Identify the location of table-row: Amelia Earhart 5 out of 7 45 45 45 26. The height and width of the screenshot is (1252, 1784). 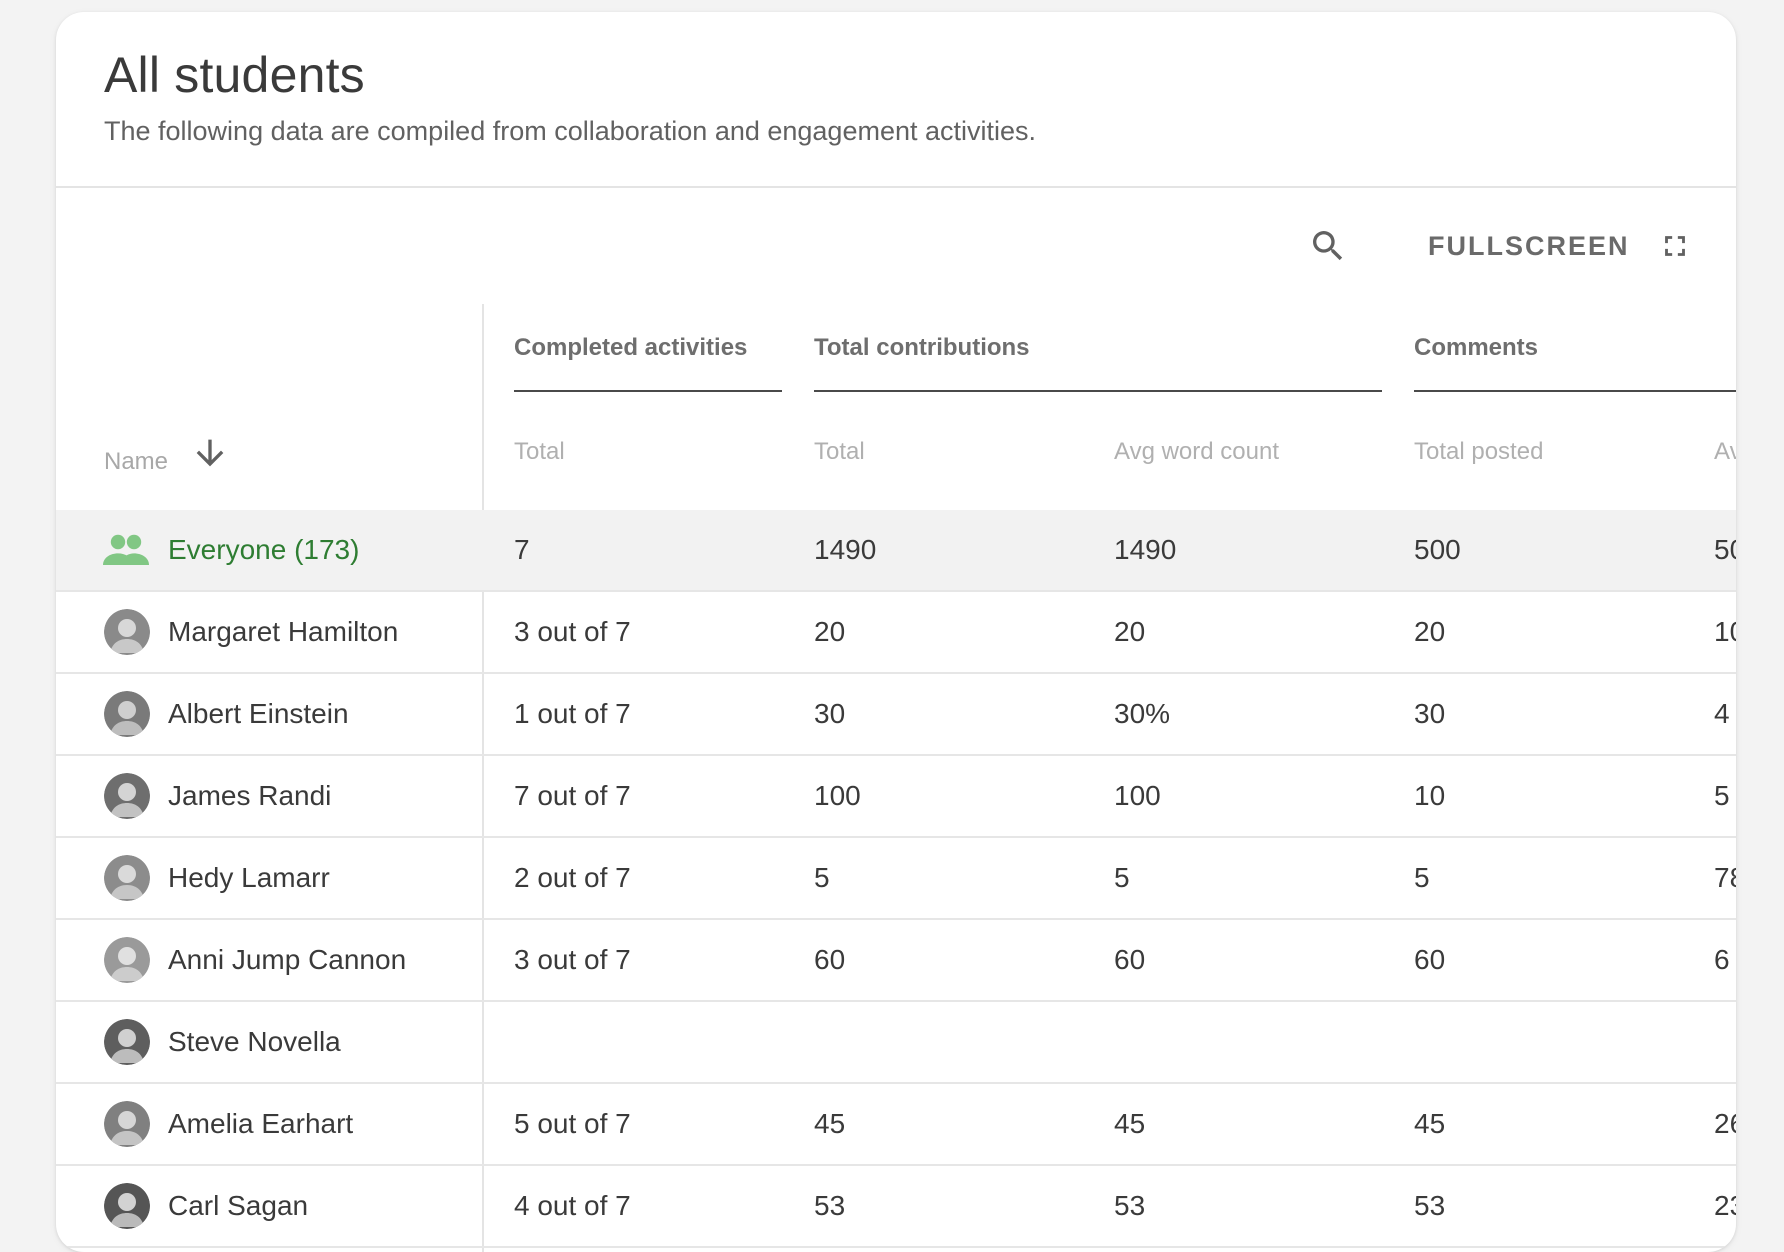
(896, 1125).